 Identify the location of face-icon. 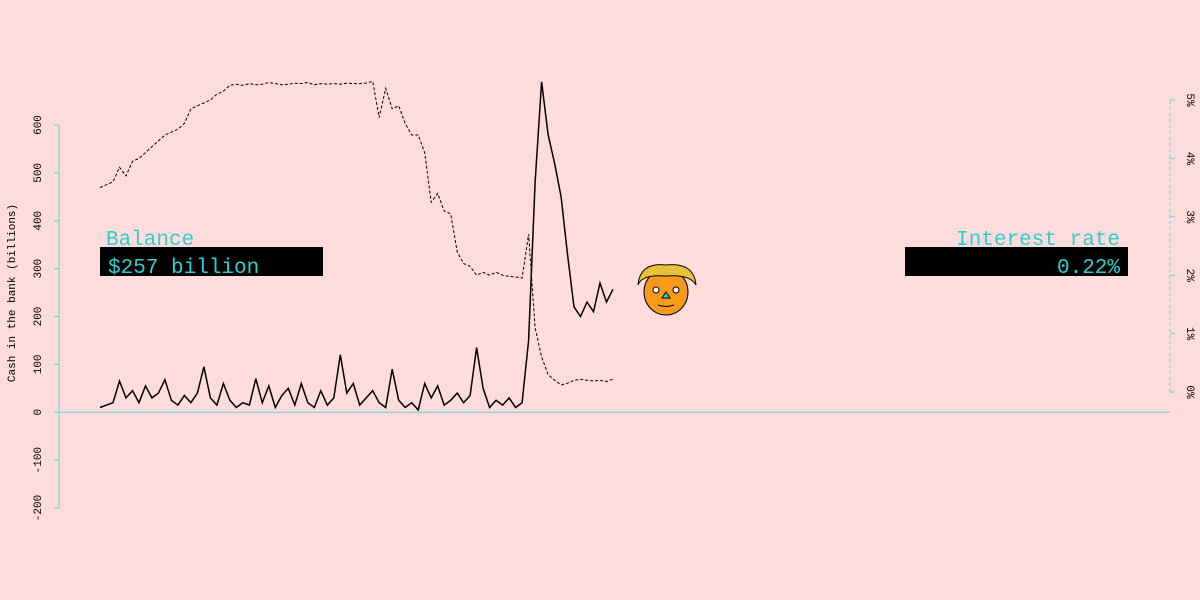
(667, 290).